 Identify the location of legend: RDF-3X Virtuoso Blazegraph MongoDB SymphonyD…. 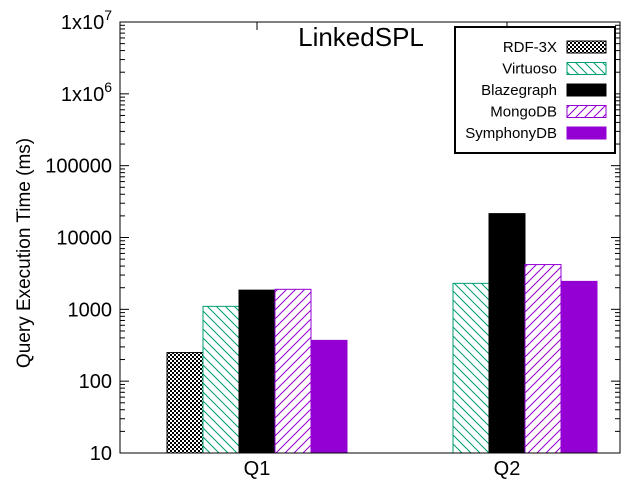
(535, 90).